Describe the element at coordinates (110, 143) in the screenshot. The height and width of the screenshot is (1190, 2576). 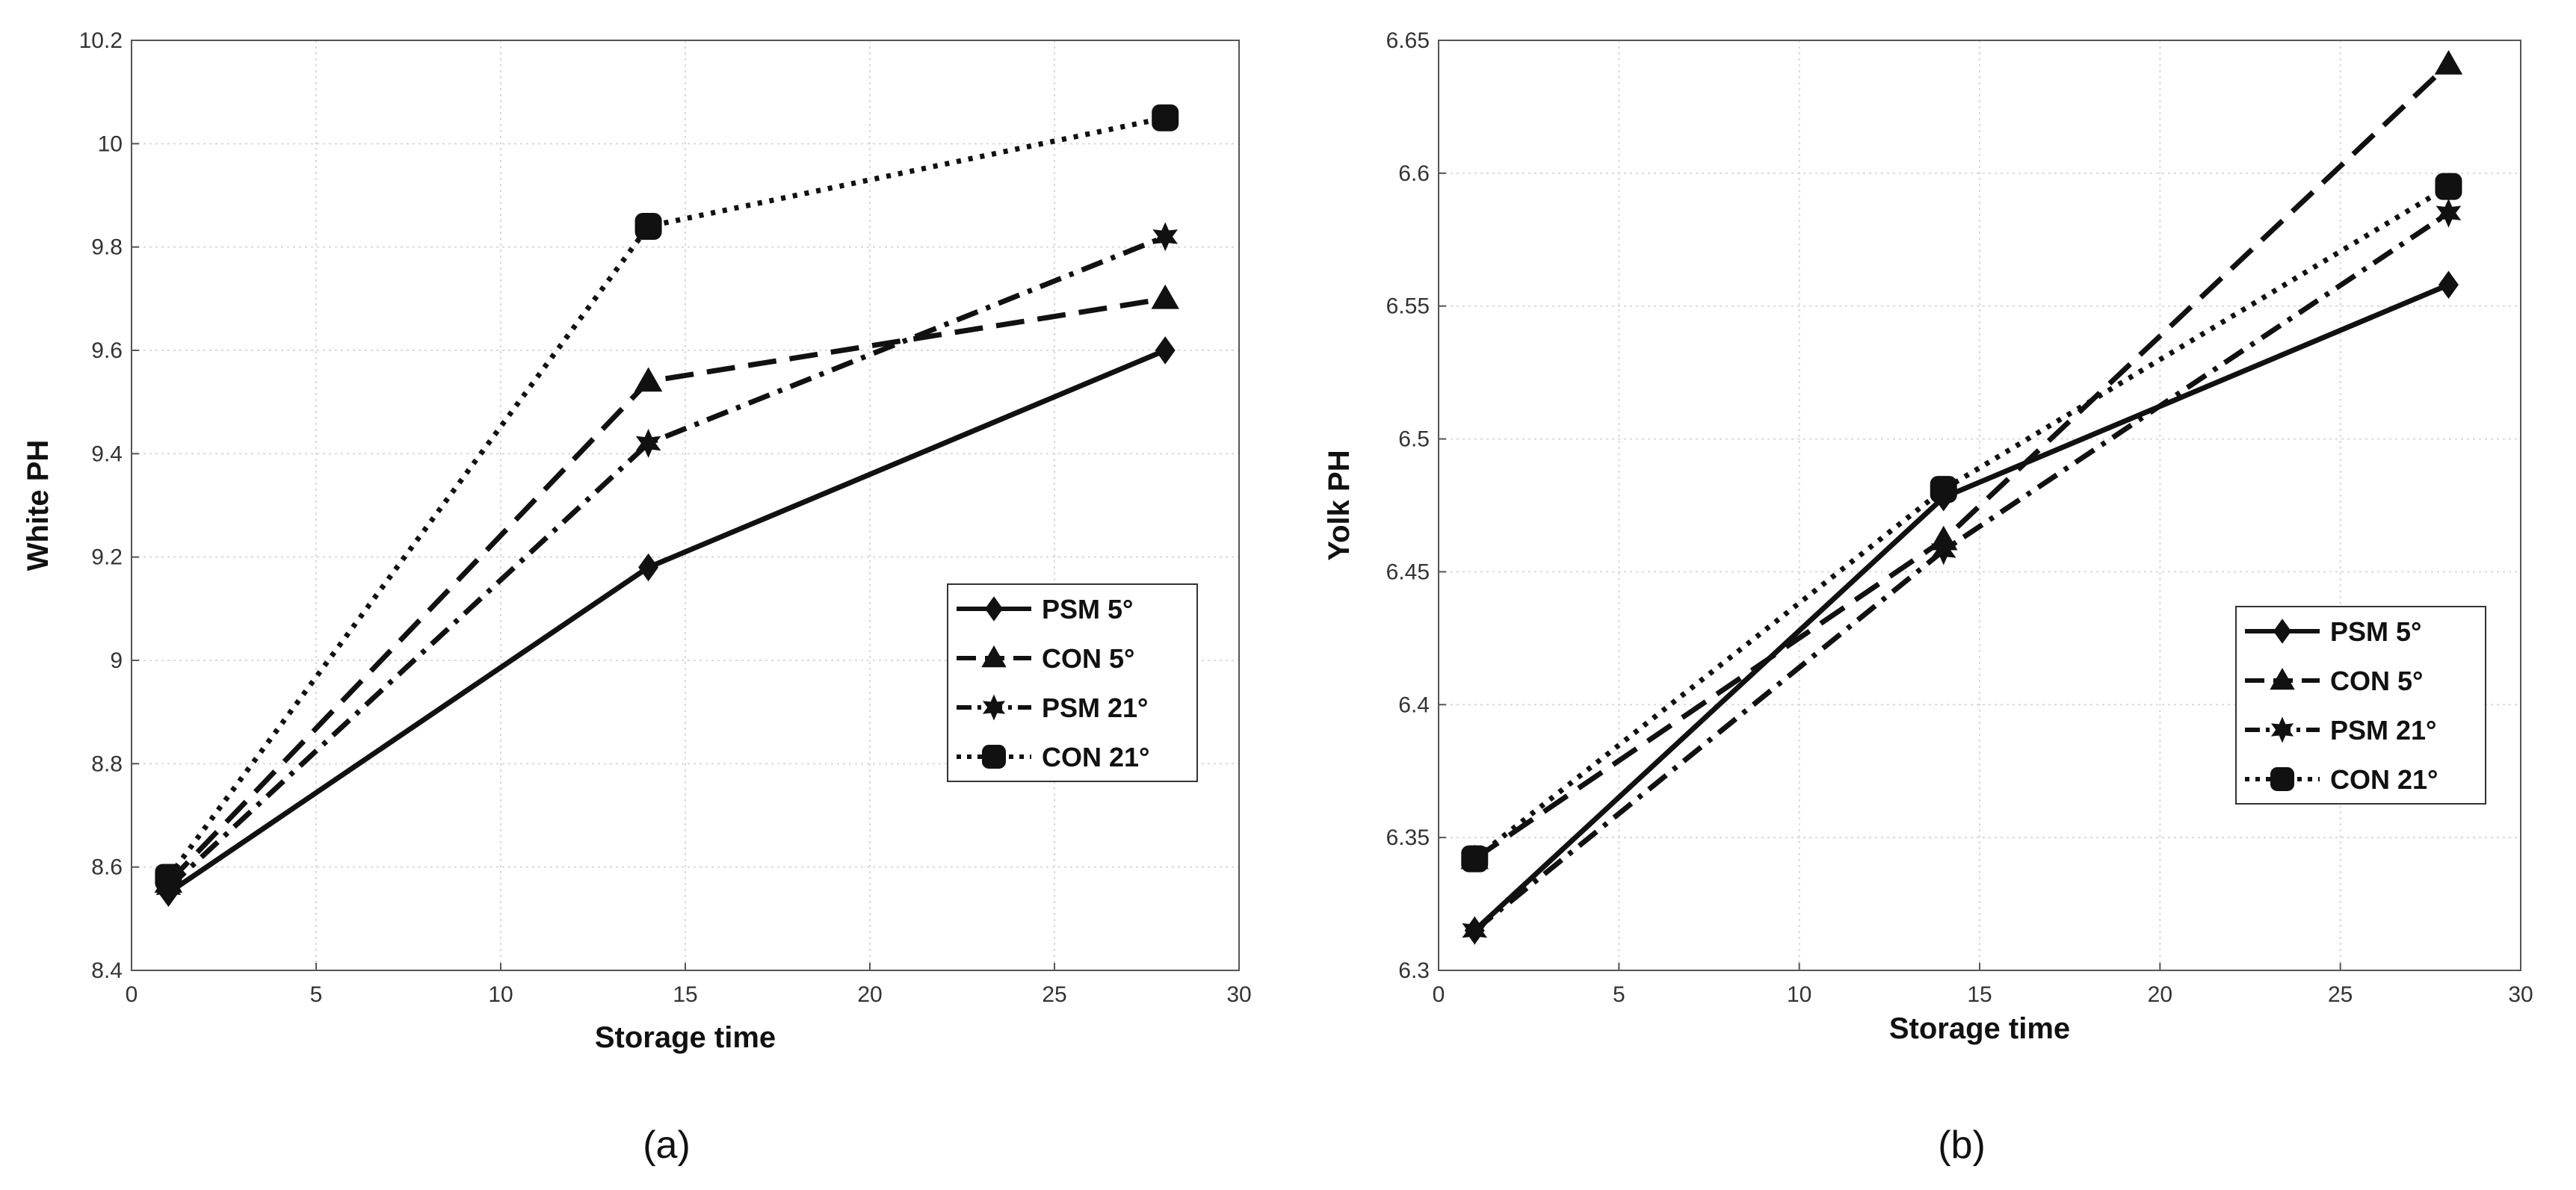
I see `y-tick-label: 10` at that location.